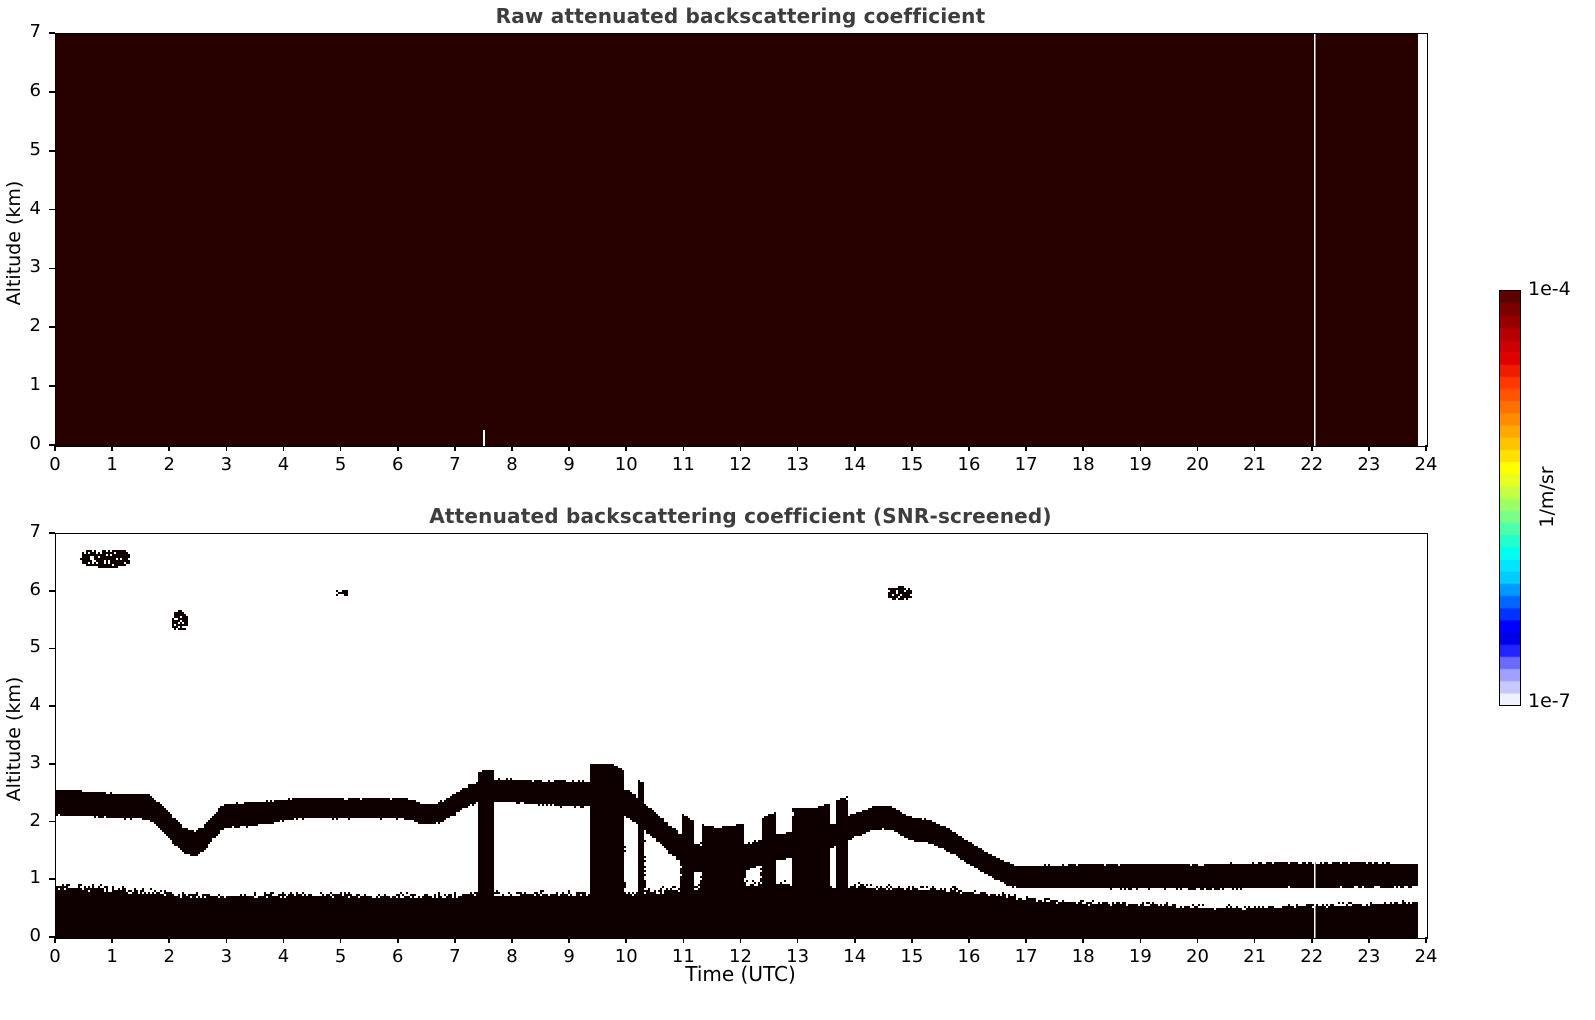  What do you see at coordinates (112, 956) in the screenshot?
I see `x-tick-label: 1` at bounding box center [112, 956].